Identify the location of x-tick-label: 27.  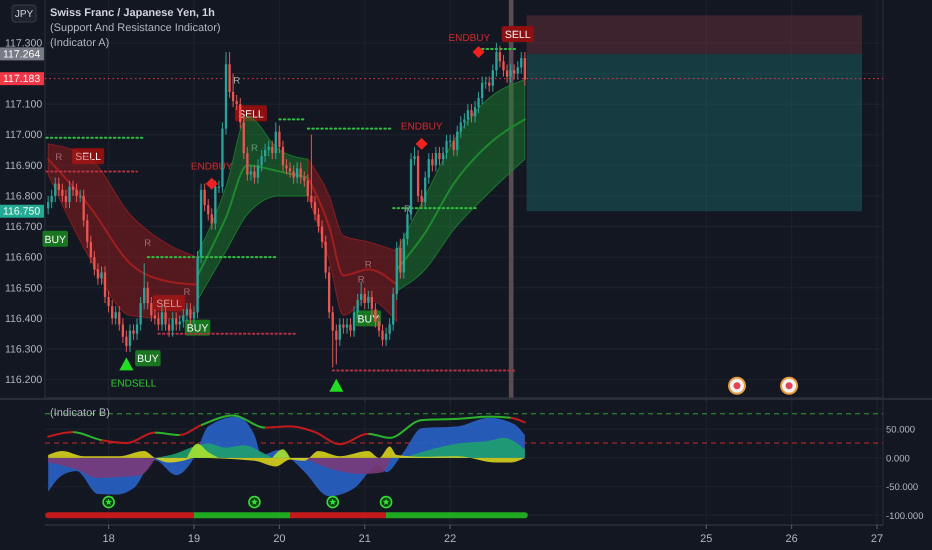
(877, 539).